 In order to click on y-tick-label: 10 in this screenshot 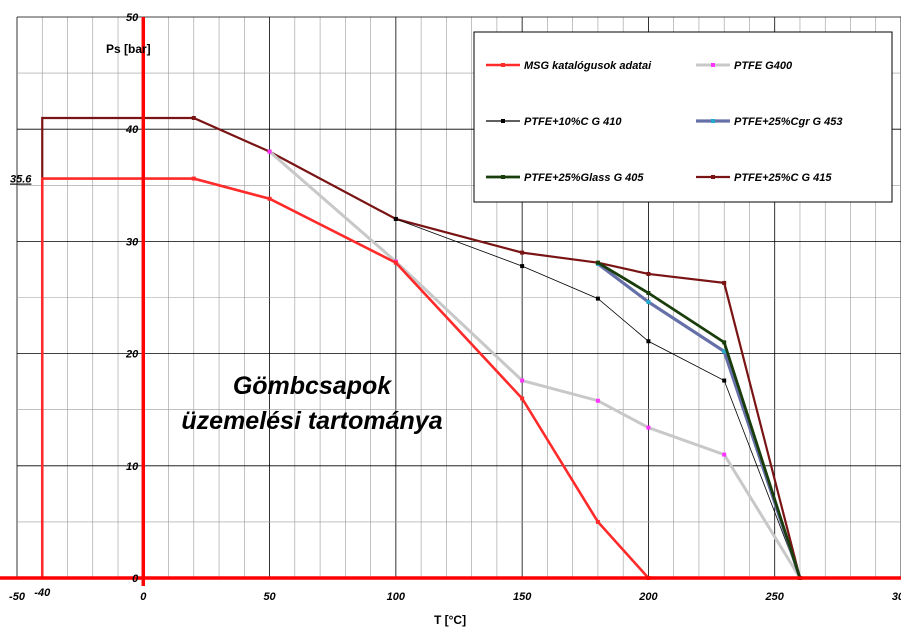, I will do `click(132, 467)`.